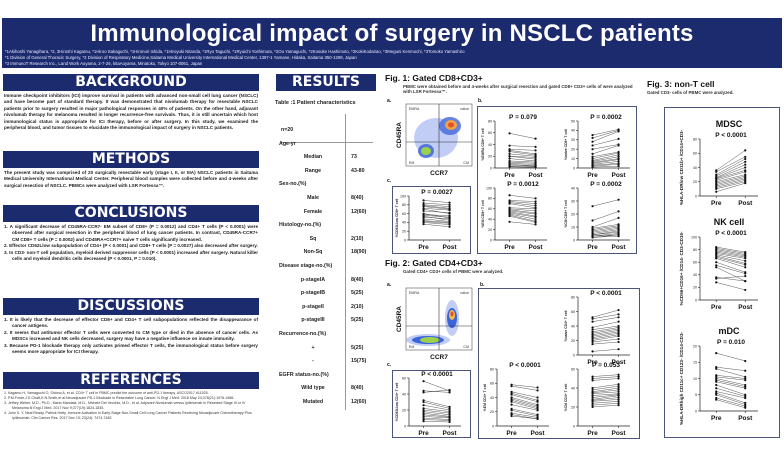  I want to click on flow-quadrant-label: naive, so click(464, 293).